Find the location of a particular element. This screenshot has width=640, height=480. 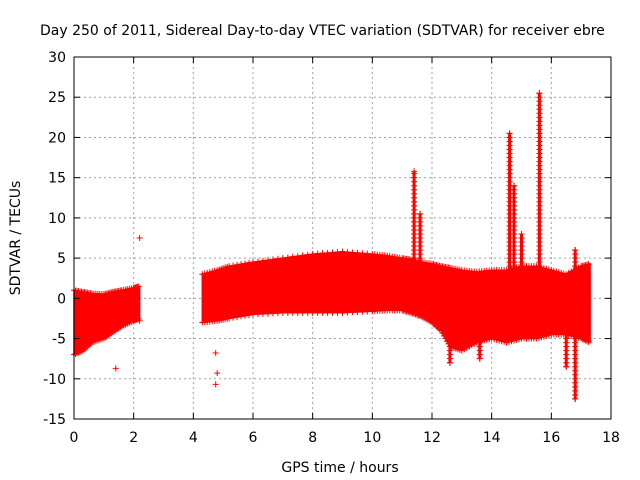

x-tick-label: 10 is located at coordinates (372, 438).